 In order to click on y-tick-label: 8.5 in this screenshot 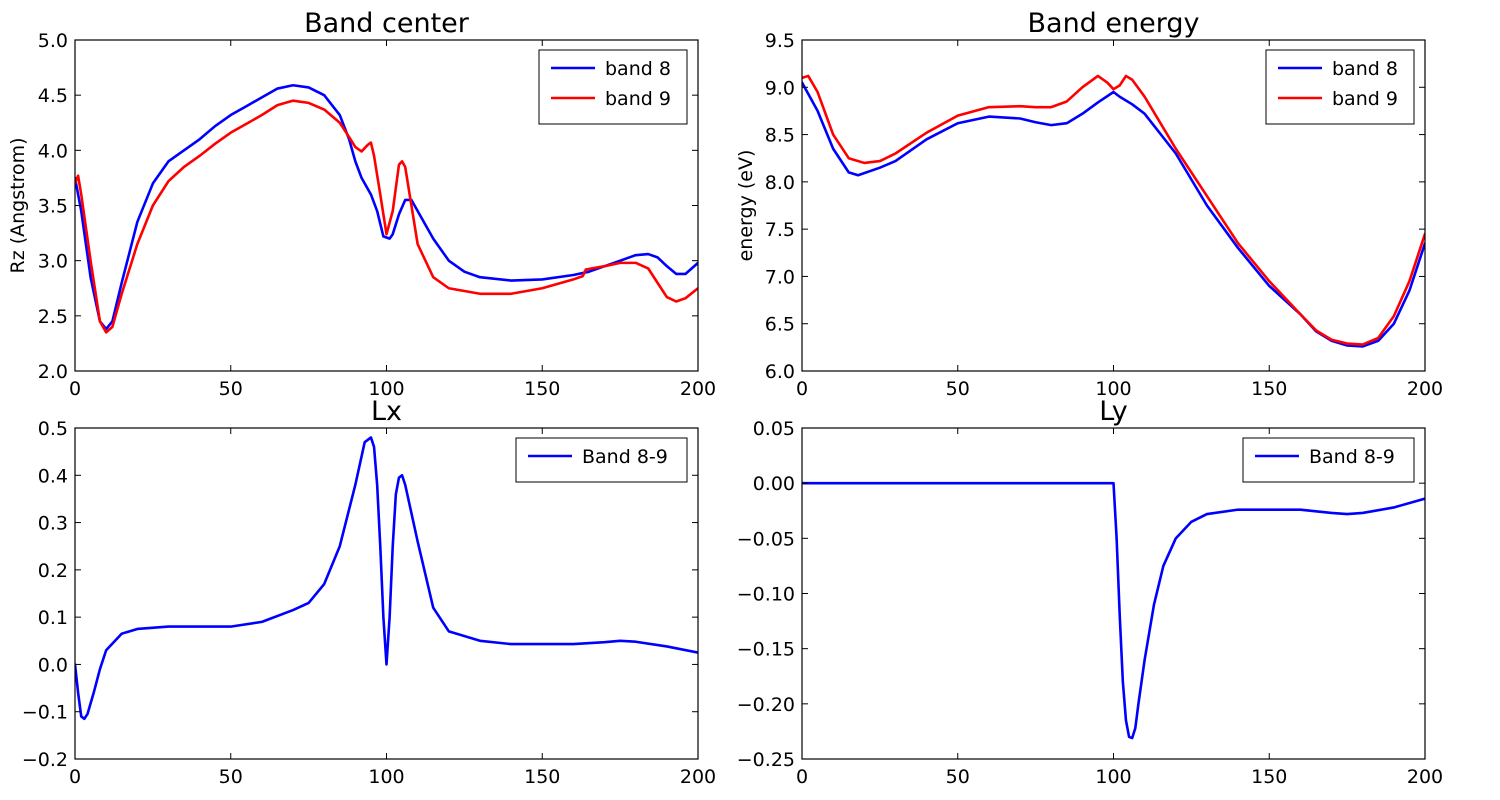, I will do `click(780, 136)`.